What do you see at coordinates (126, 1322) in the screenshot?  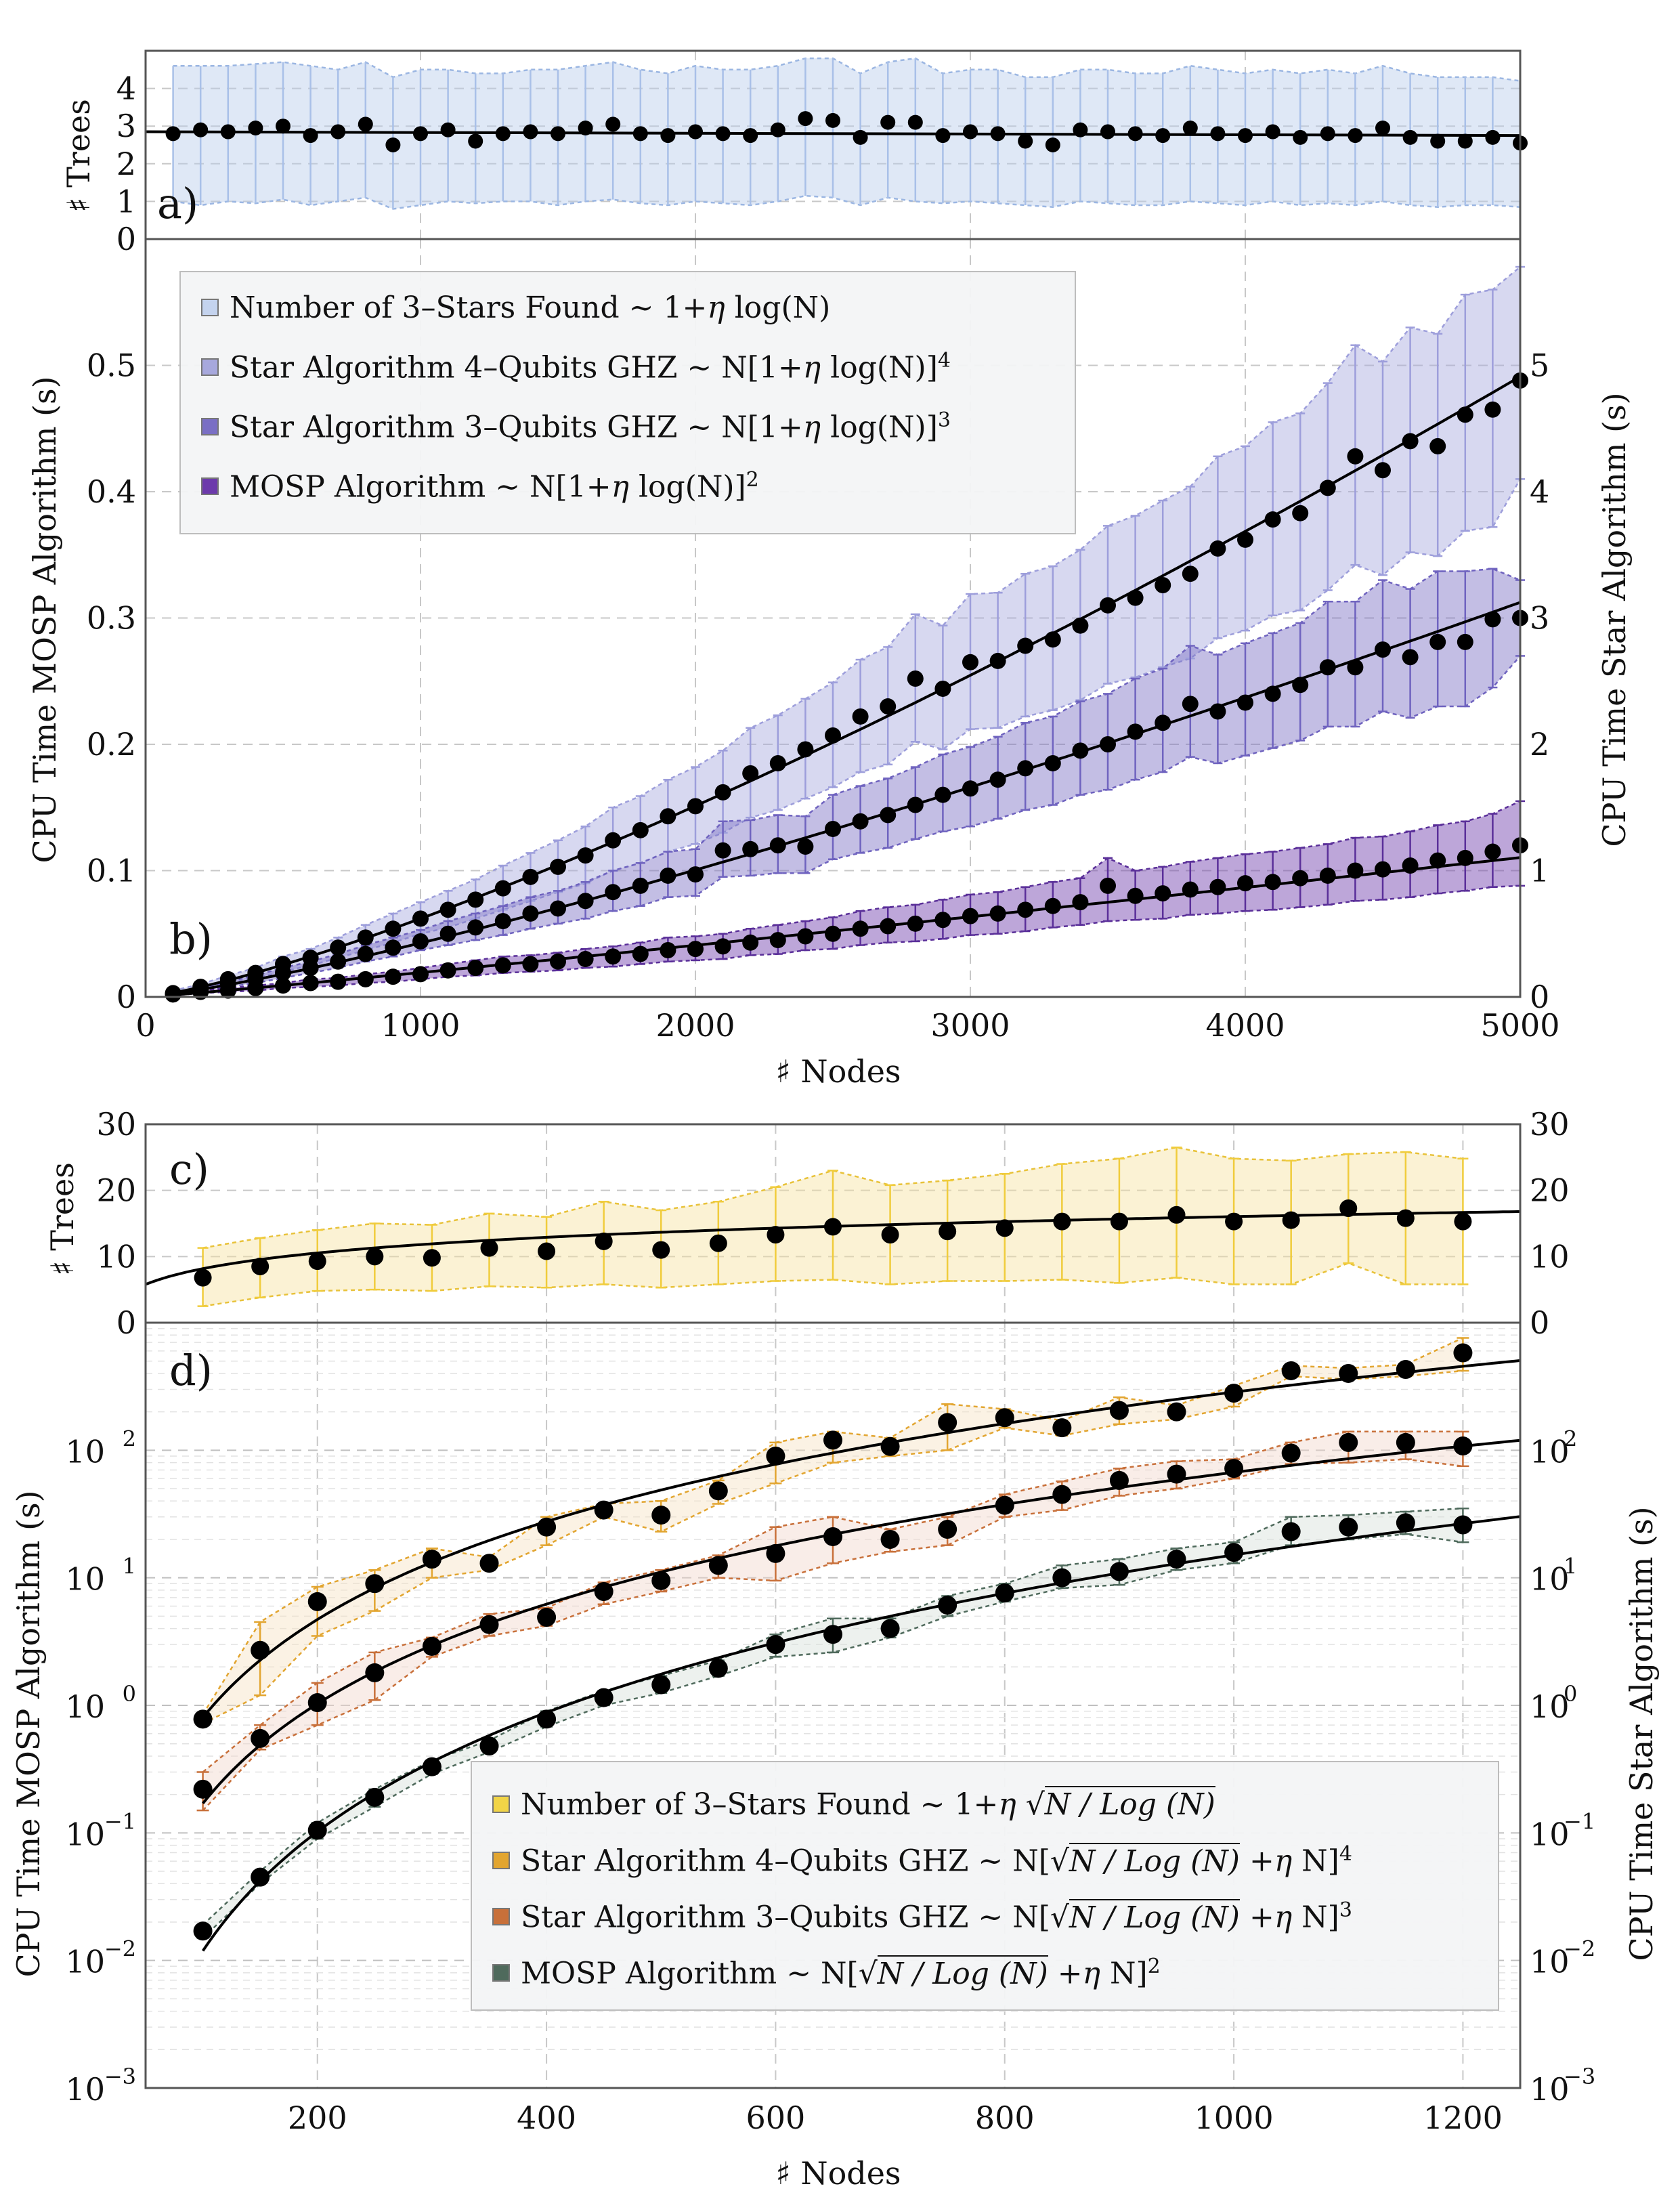 I see `panel-c-ytick-label: 0` at bounding box center [126, 1322].